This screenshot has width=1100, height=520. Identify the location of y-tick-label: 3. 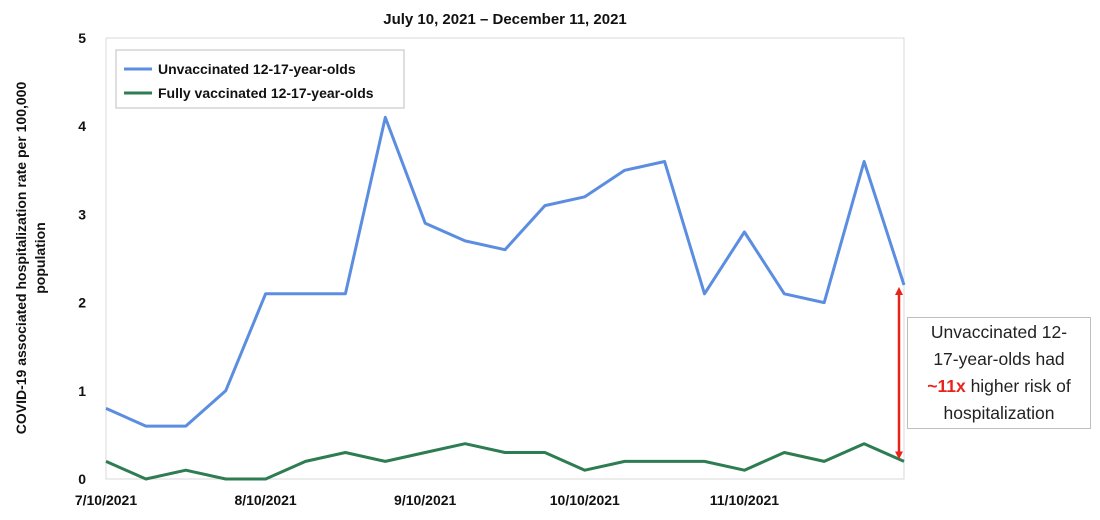
(82, 214).